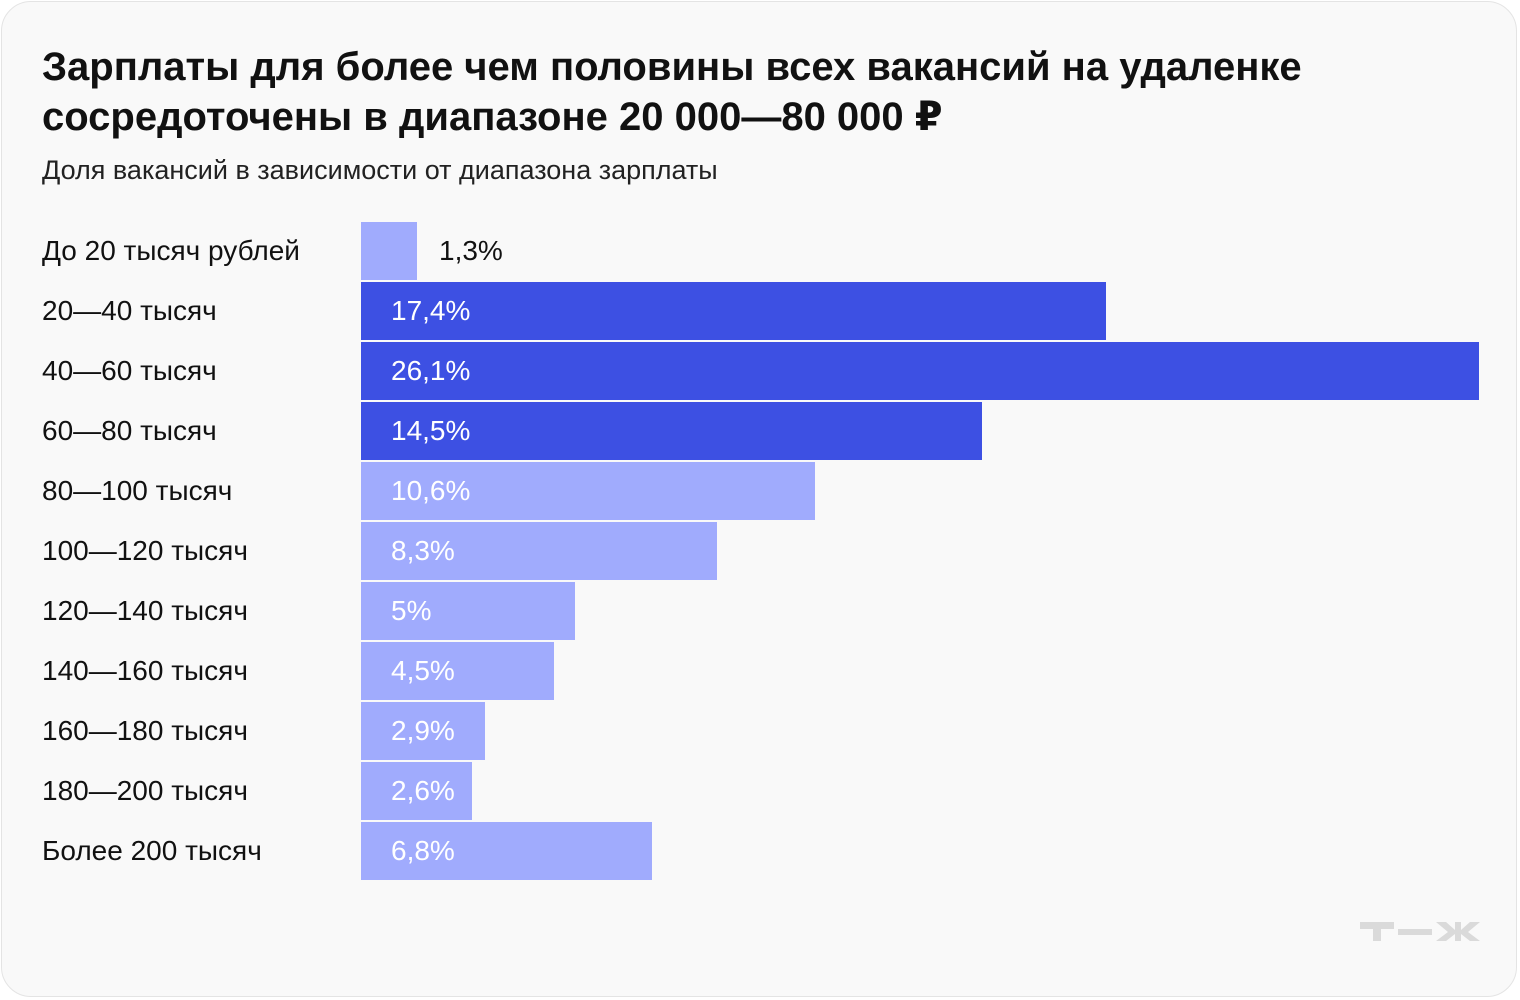 The image size is (1520, 1000). I want to click on data-label: 1,3%, so click(471, 250).